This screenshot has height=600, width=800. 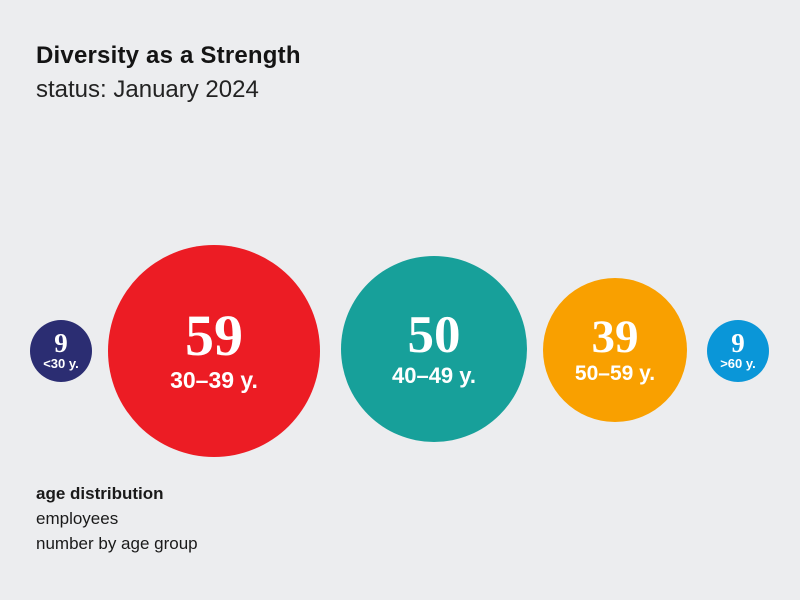 What do you see at coordinates (214, 380) in the screenshot?
I see `bubble-label: 30–39 y.` at bounding box center [214, 380].